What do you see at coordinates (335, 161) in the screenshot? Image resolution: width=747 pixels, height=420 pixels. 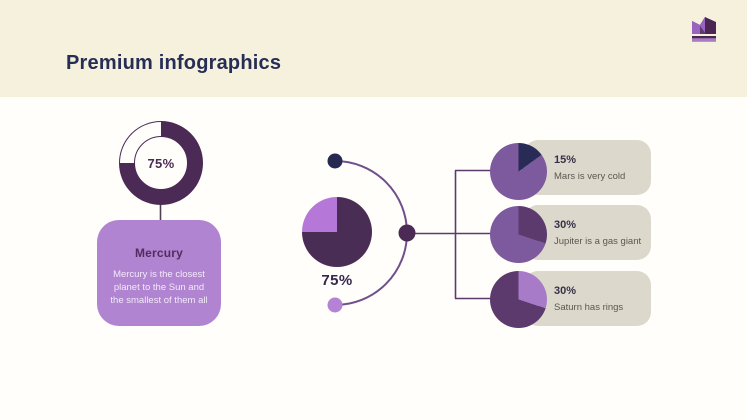 I see `arc-dot-top` at bounding box center [335, 161].